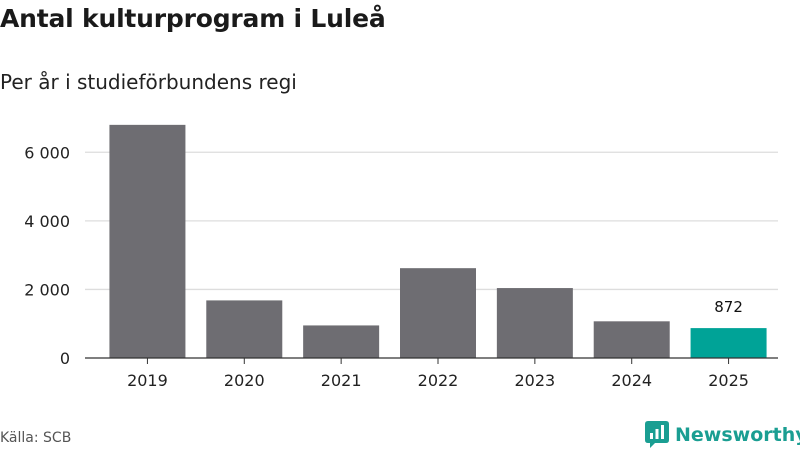  Describe the element at coordinates (148, 82) in the screenshot. I see `chart-subtitle: Per år i studieförbundens regi` at that location.